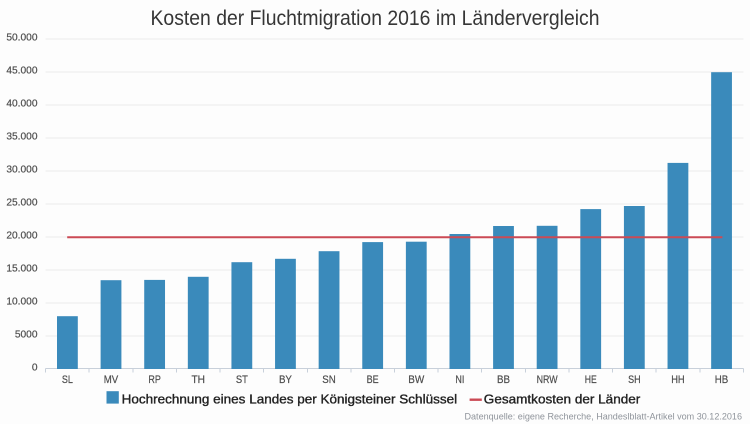 The height and width of the screenshot is (424, 750). What do you see at coordinates (21, 170) in the screenshot?
I see `svg-text: 30.000` at bounding box center [21, 170].